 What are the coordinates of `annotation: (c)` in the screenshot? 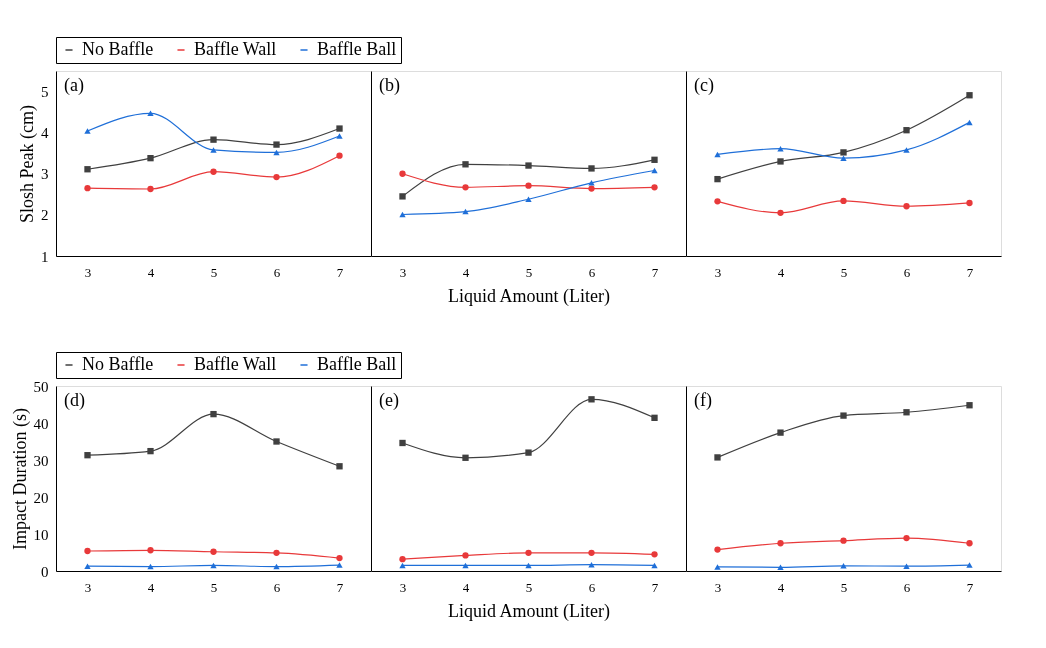 It's located at (704, 85).